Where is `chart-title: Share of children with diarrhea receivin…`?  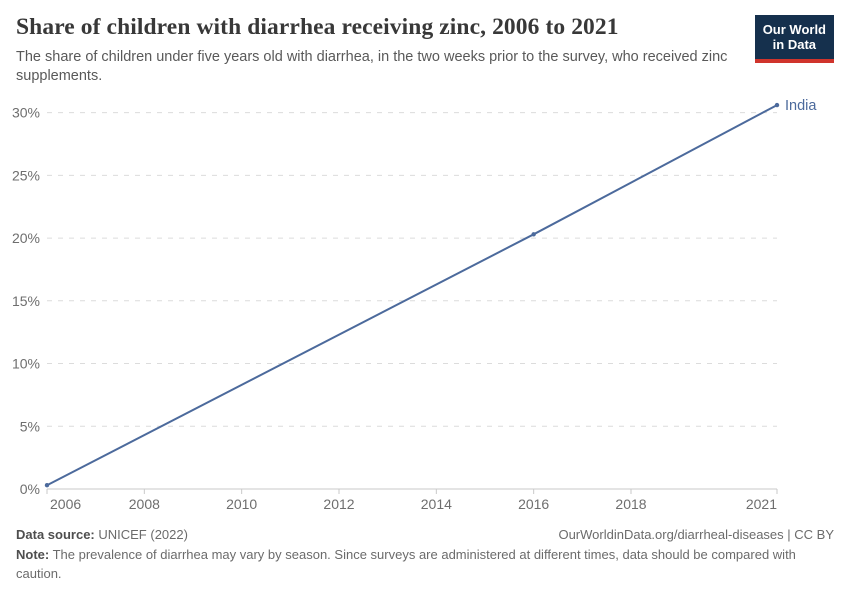 chart-title: Share of children with diarrhea receivin… is located at coordinates (317, 27).